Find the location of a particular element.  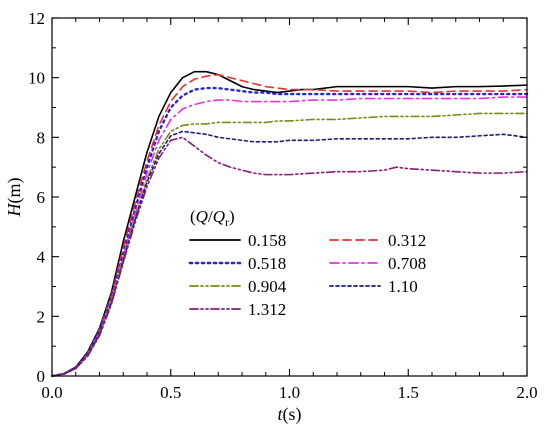

legend-title-qr: Q is located at coordinates (219, 216).